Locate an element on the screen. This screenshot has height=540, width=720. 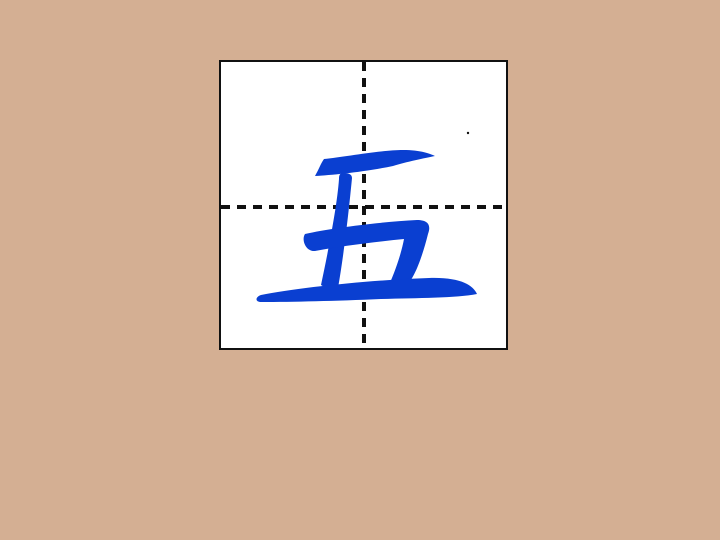
character-glyph is located at coordinates (366, 216).